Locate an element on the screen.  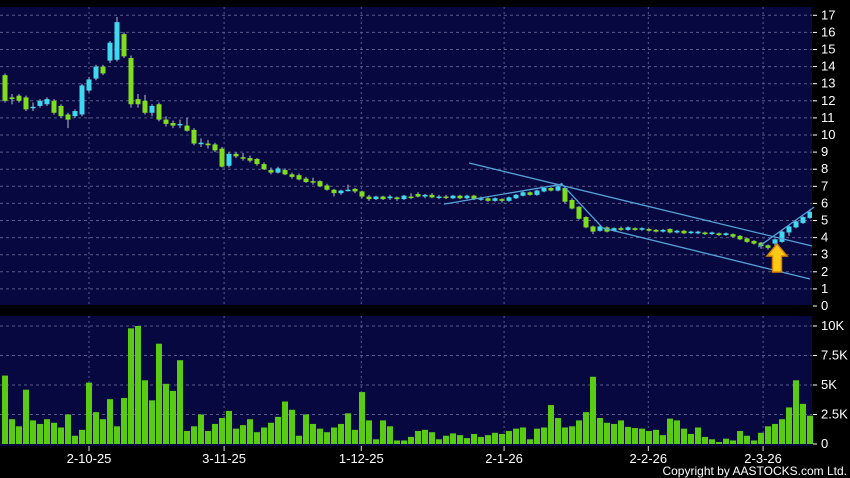
breakdown-line is located at coordinates (582, 205).